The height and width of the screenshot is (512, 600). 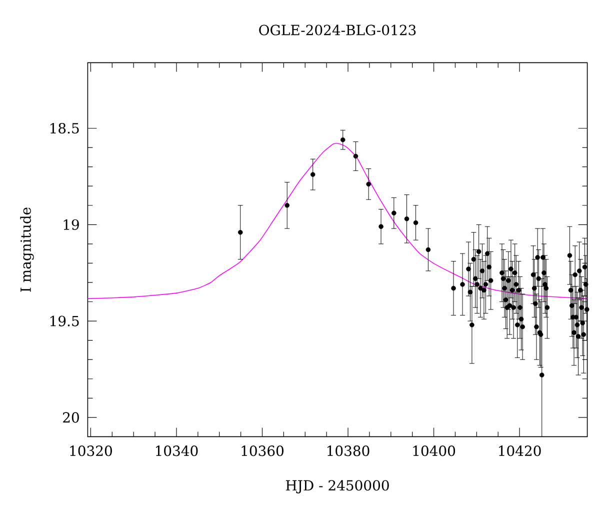 What do you see at coordinates (64, 128) in the screenshot?
I see `y-tick-label: 18.5` at bounding box center [64, 128].